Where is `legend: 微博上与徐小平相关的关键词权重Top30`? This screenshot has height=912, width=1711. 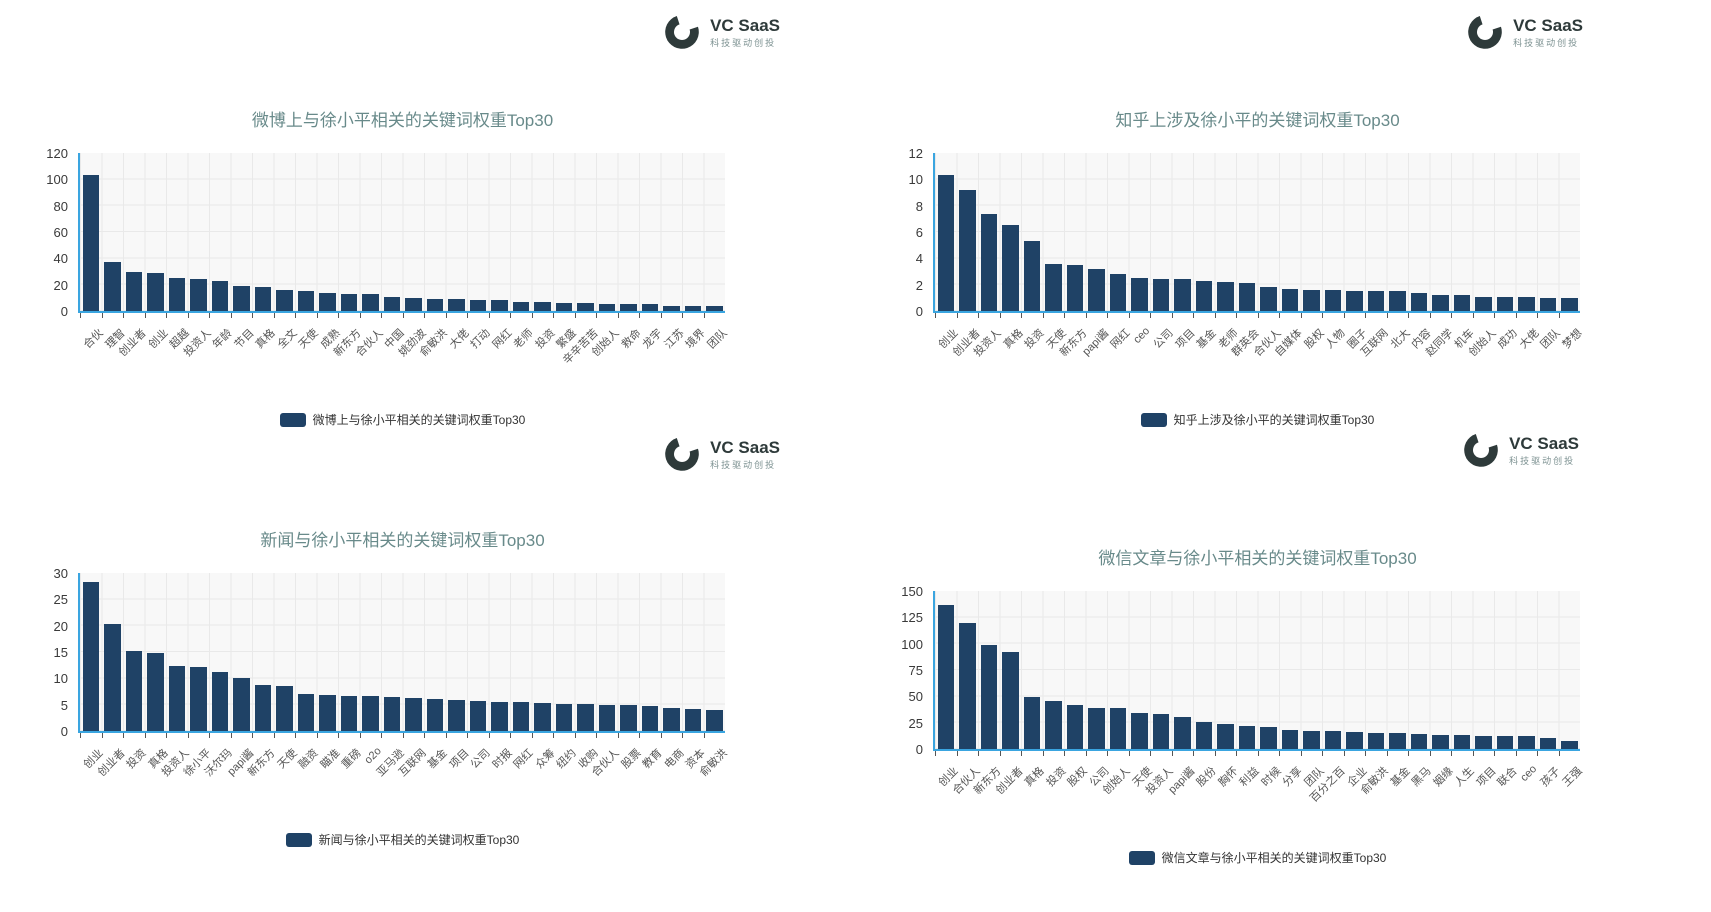
legend: 微博上与徐小平相关的关键词权重Top30 is located at coordinates (402, 419).